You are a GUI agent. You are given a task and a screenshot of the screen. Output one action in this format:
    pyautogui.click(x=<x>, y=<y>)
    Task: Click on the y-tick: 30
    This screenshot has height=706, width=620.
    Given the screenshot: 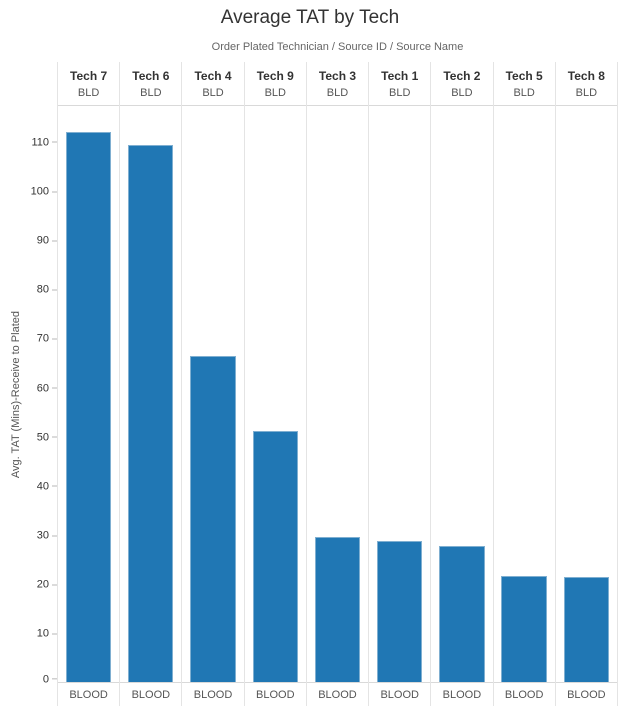 What is the action you would take?
    pyautogui.click(x=47, y=535)
    